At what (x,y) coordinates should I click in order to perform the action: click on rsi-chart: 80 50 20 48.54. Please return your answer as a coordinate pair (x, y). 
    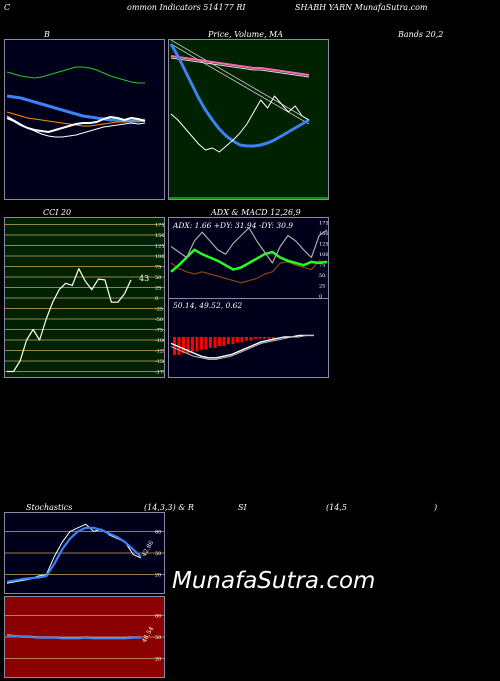
    Looking at the image, I should click on (84, 638).